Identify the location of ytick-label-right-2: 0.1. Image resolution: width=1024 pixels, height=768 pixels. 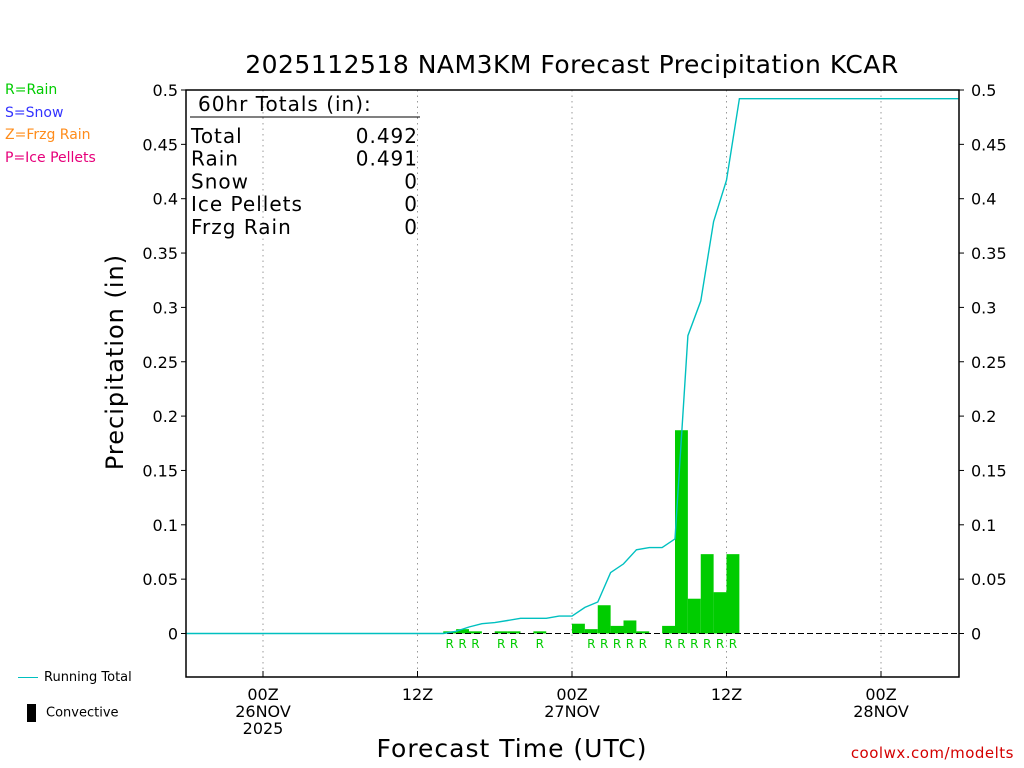
(983, 525).